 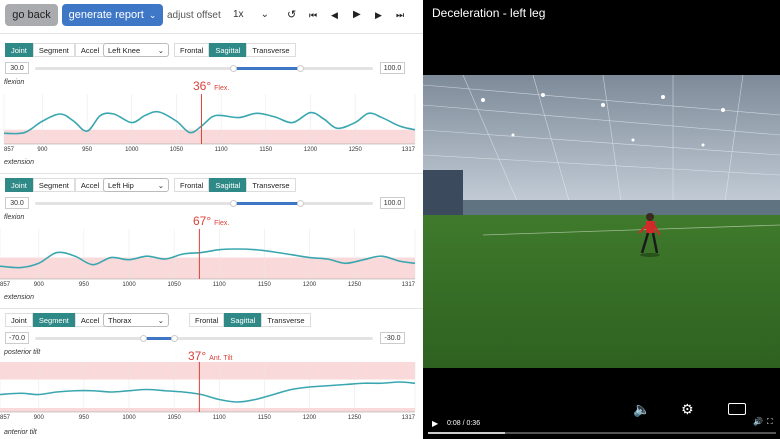 What do you see at coordinates (400, 15) in the screenshot?
I see `skip-end-icon: ⏭` at bounding box center [400, 15].